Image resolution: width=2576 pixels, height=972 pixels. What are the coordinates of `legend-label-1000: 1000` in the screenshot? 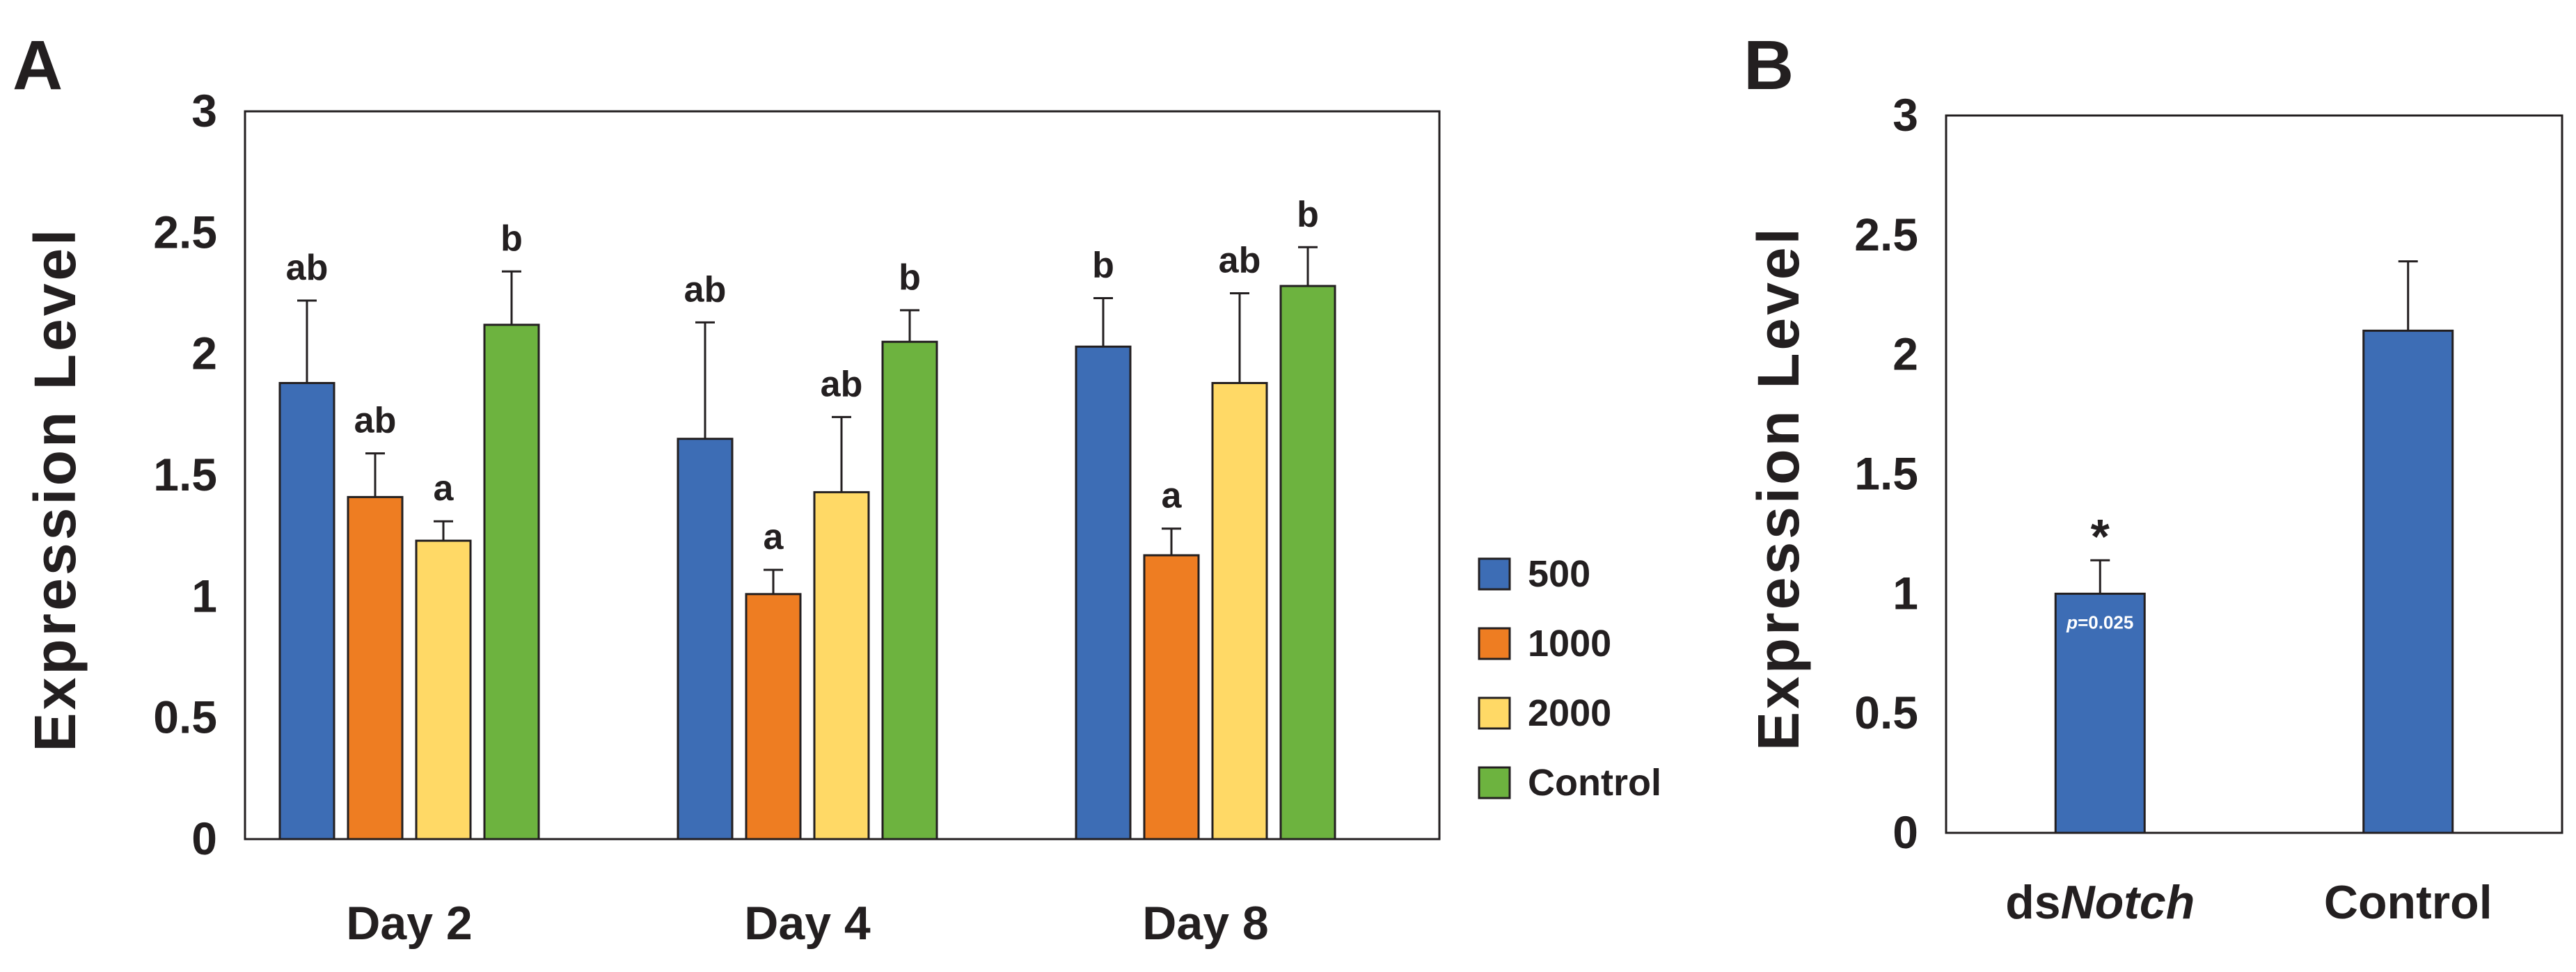 It's located at (1569, 643).